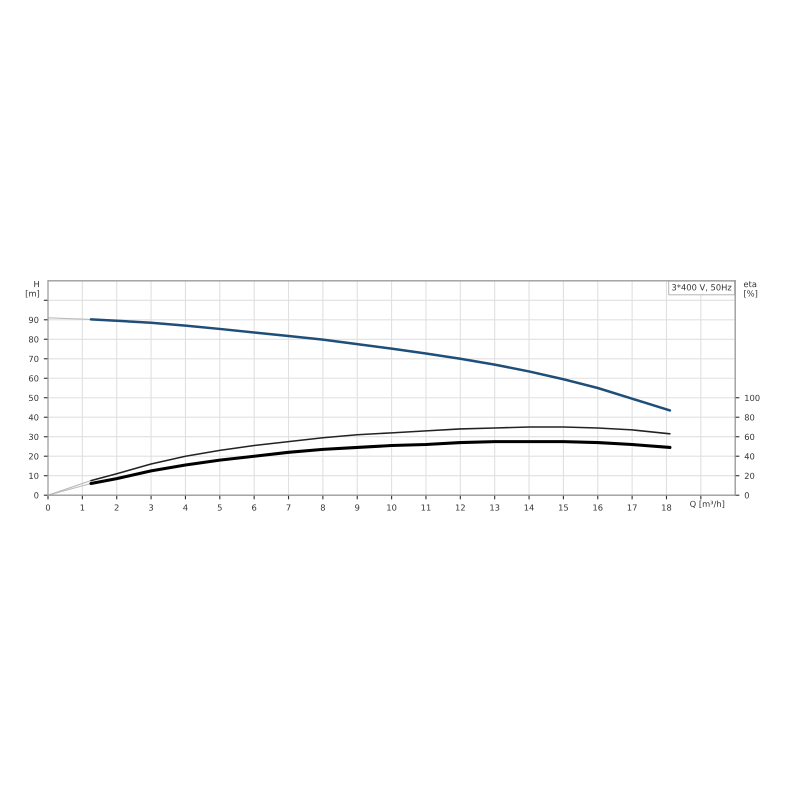  What do you see at coordinates (632, 507) in the screenshot?
I see `x-tick-label: 17` at bounding box center [632, 507].